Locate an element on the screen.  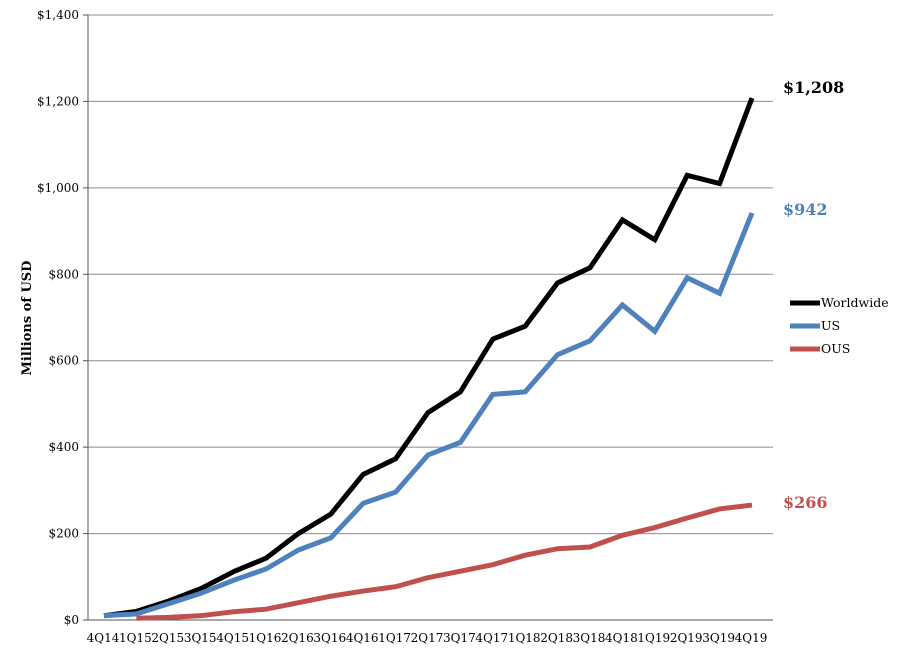
x-tick-label-2q19: 2Q19 is located at coordinates (686, 638).